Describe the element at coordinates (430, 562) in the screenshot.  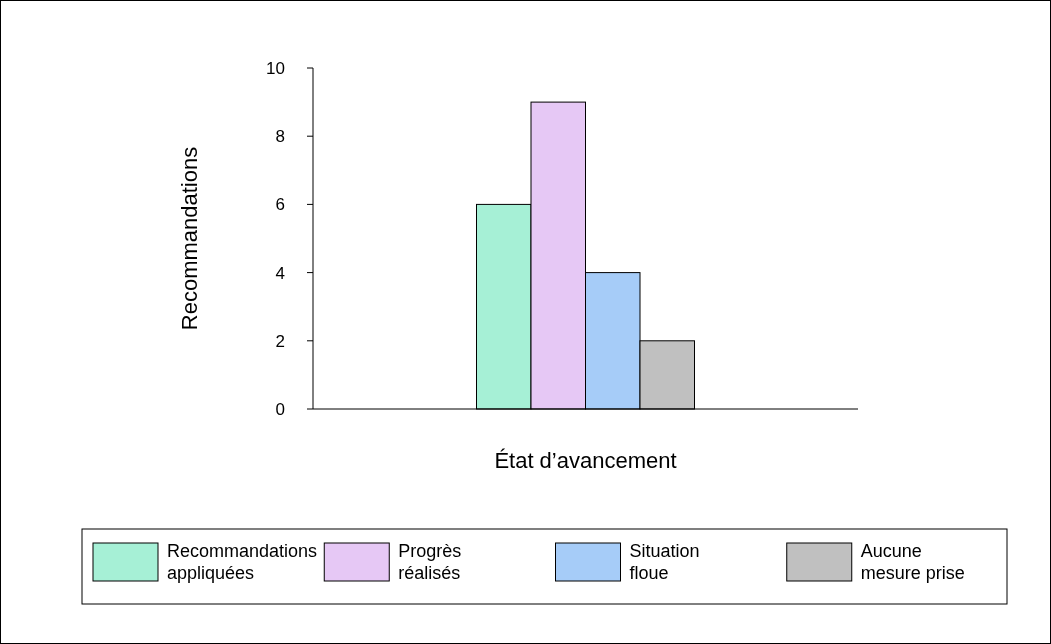
I see `legend-label: Progrès réalisés` at that location.